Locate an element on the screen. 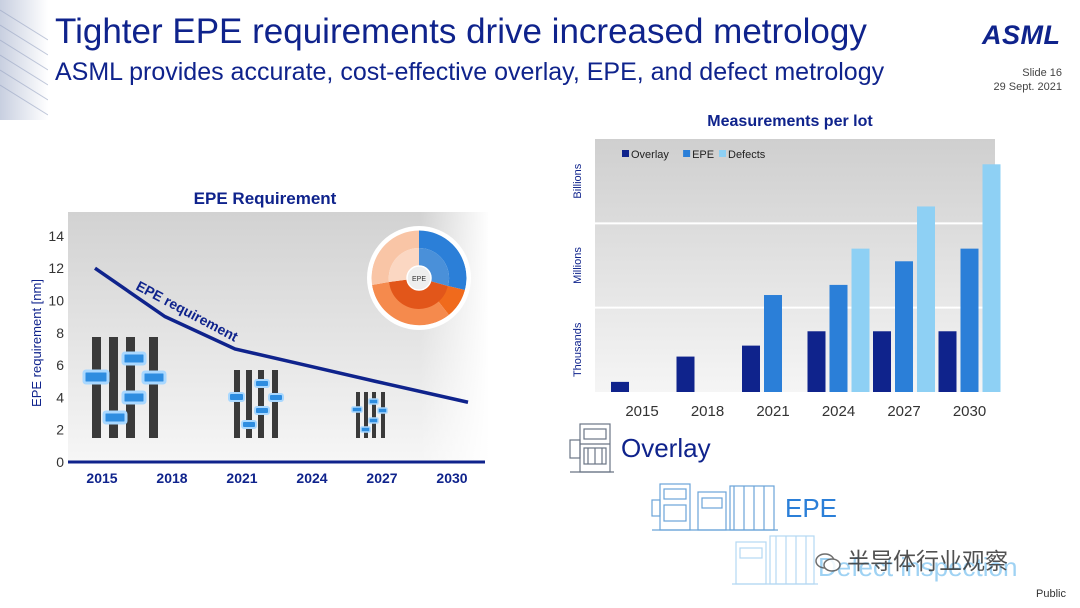 Image resolution: width=1080 pixels, height=608 pixels. epe-tool-icon is located at coordinates (714, 507).